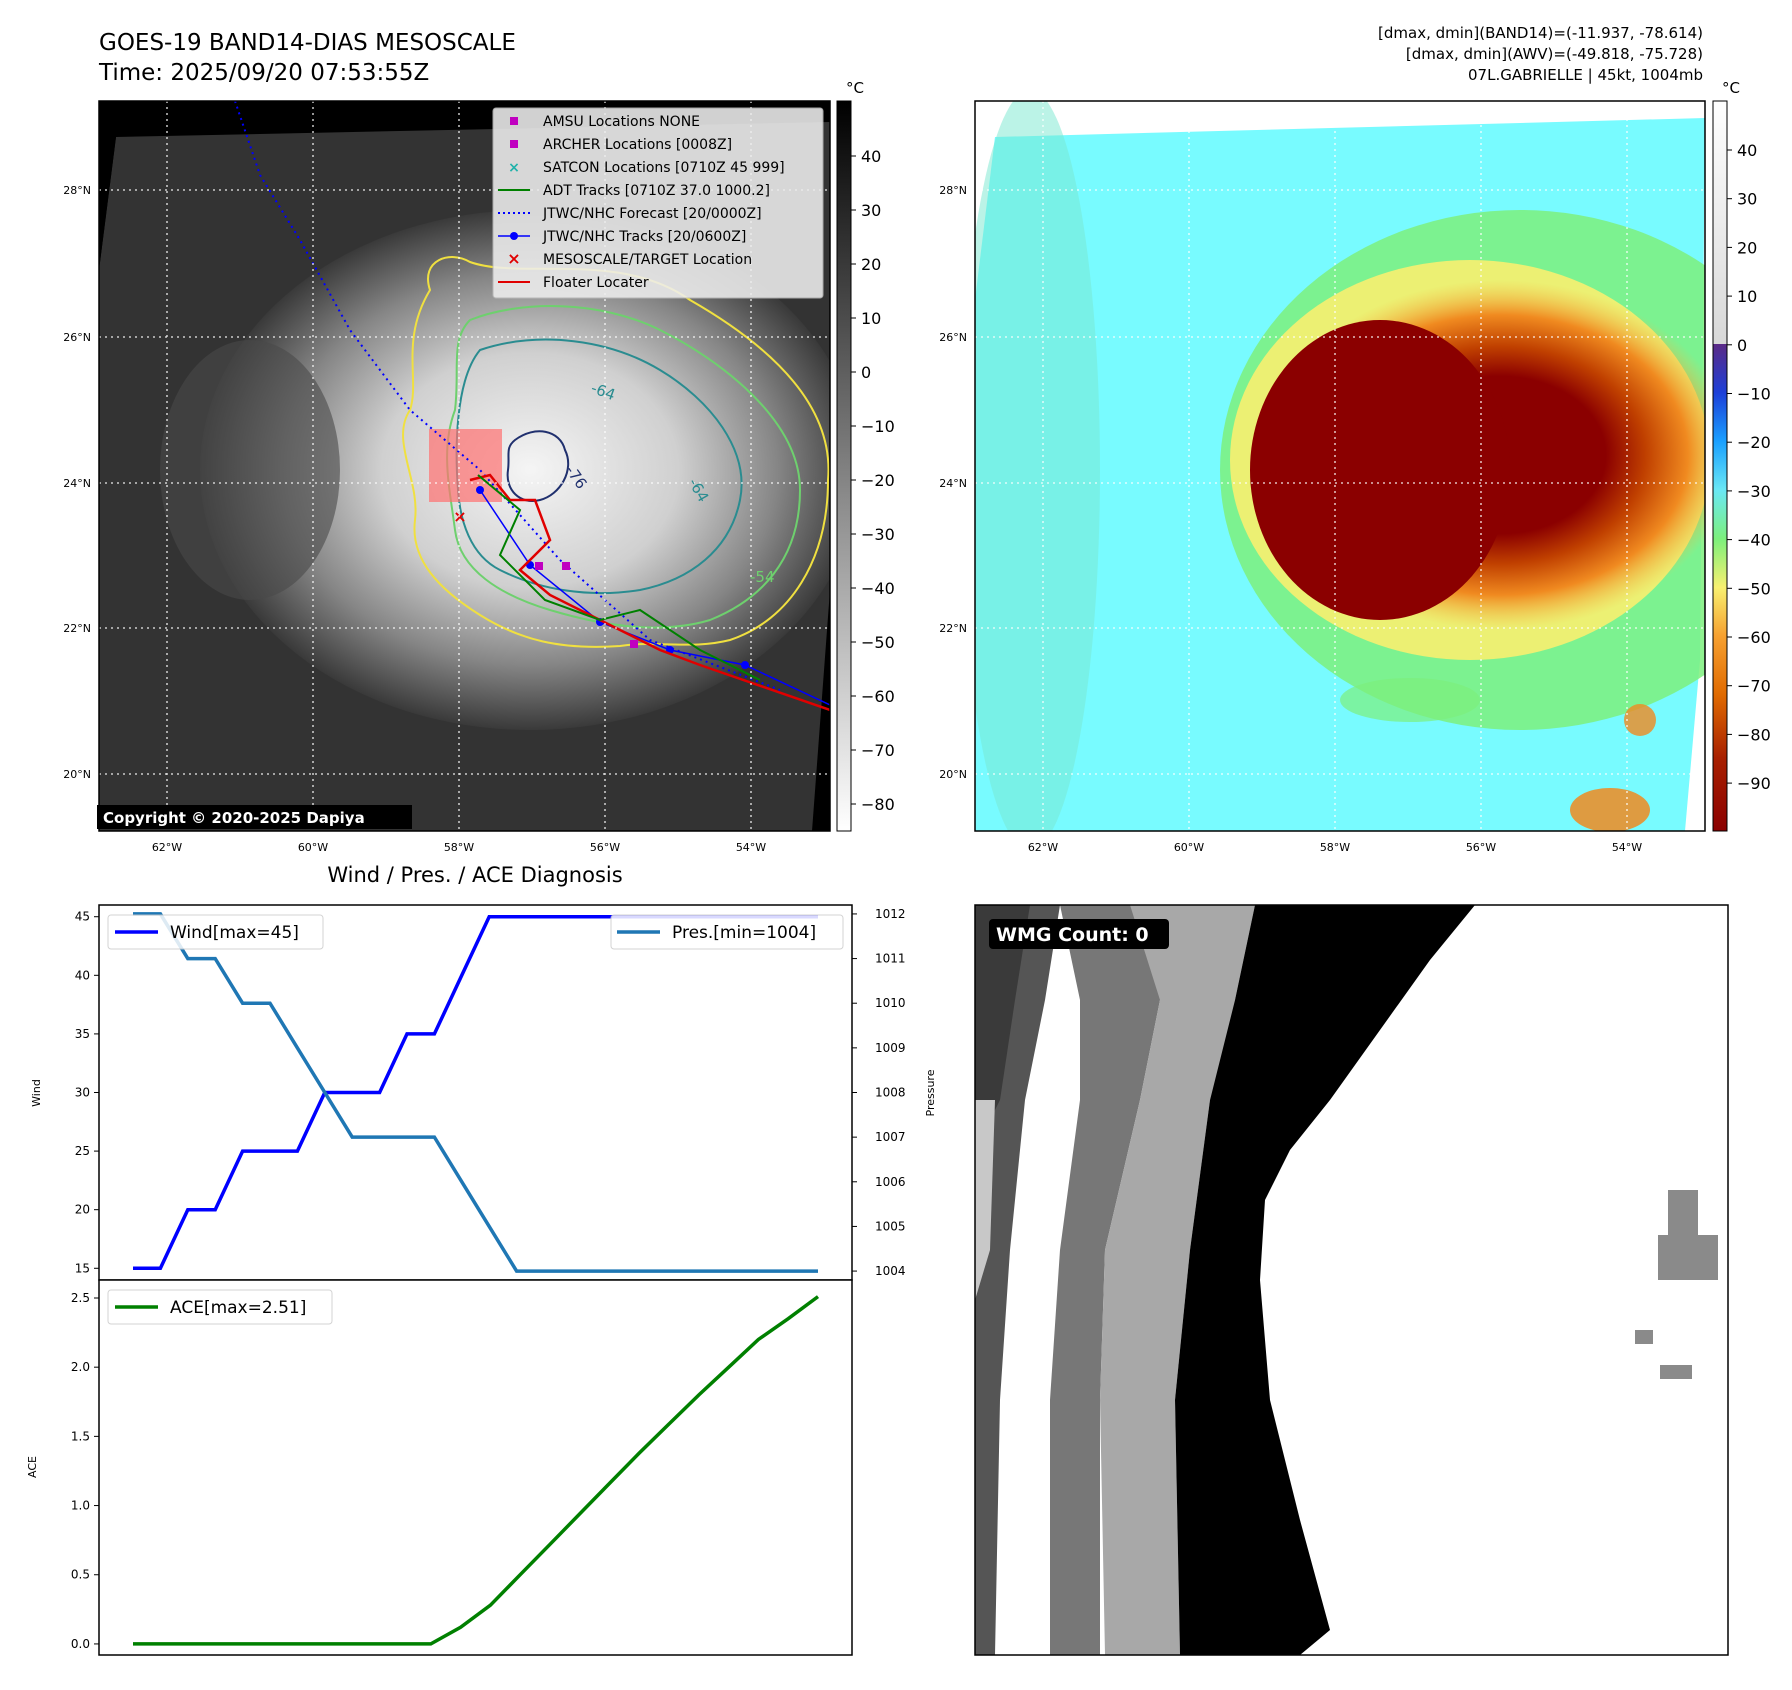  What do you see at coordinates (637, 145) in the screenshot?
I see `legend-label: ARCHER Locations [0008Z]` at bounding box center [637, 145].